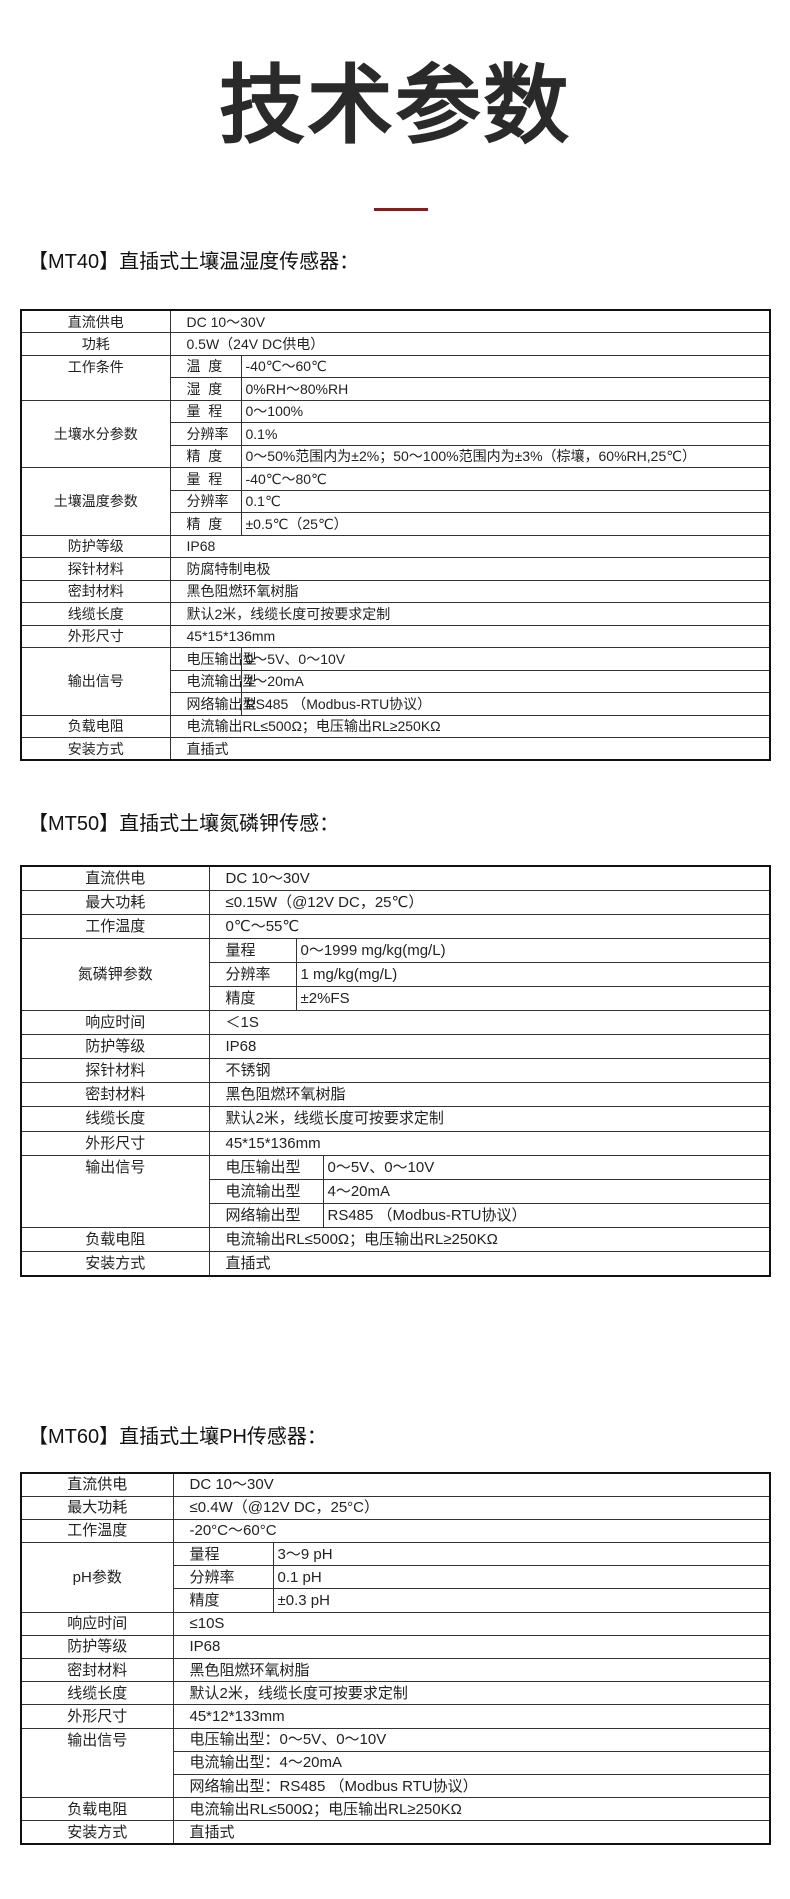 The height and width of the screenshot is (1899, 790). Describe the element at coordinates (263, 501) in the screenshot. I see `sub-value: 0.1℃` at that location.